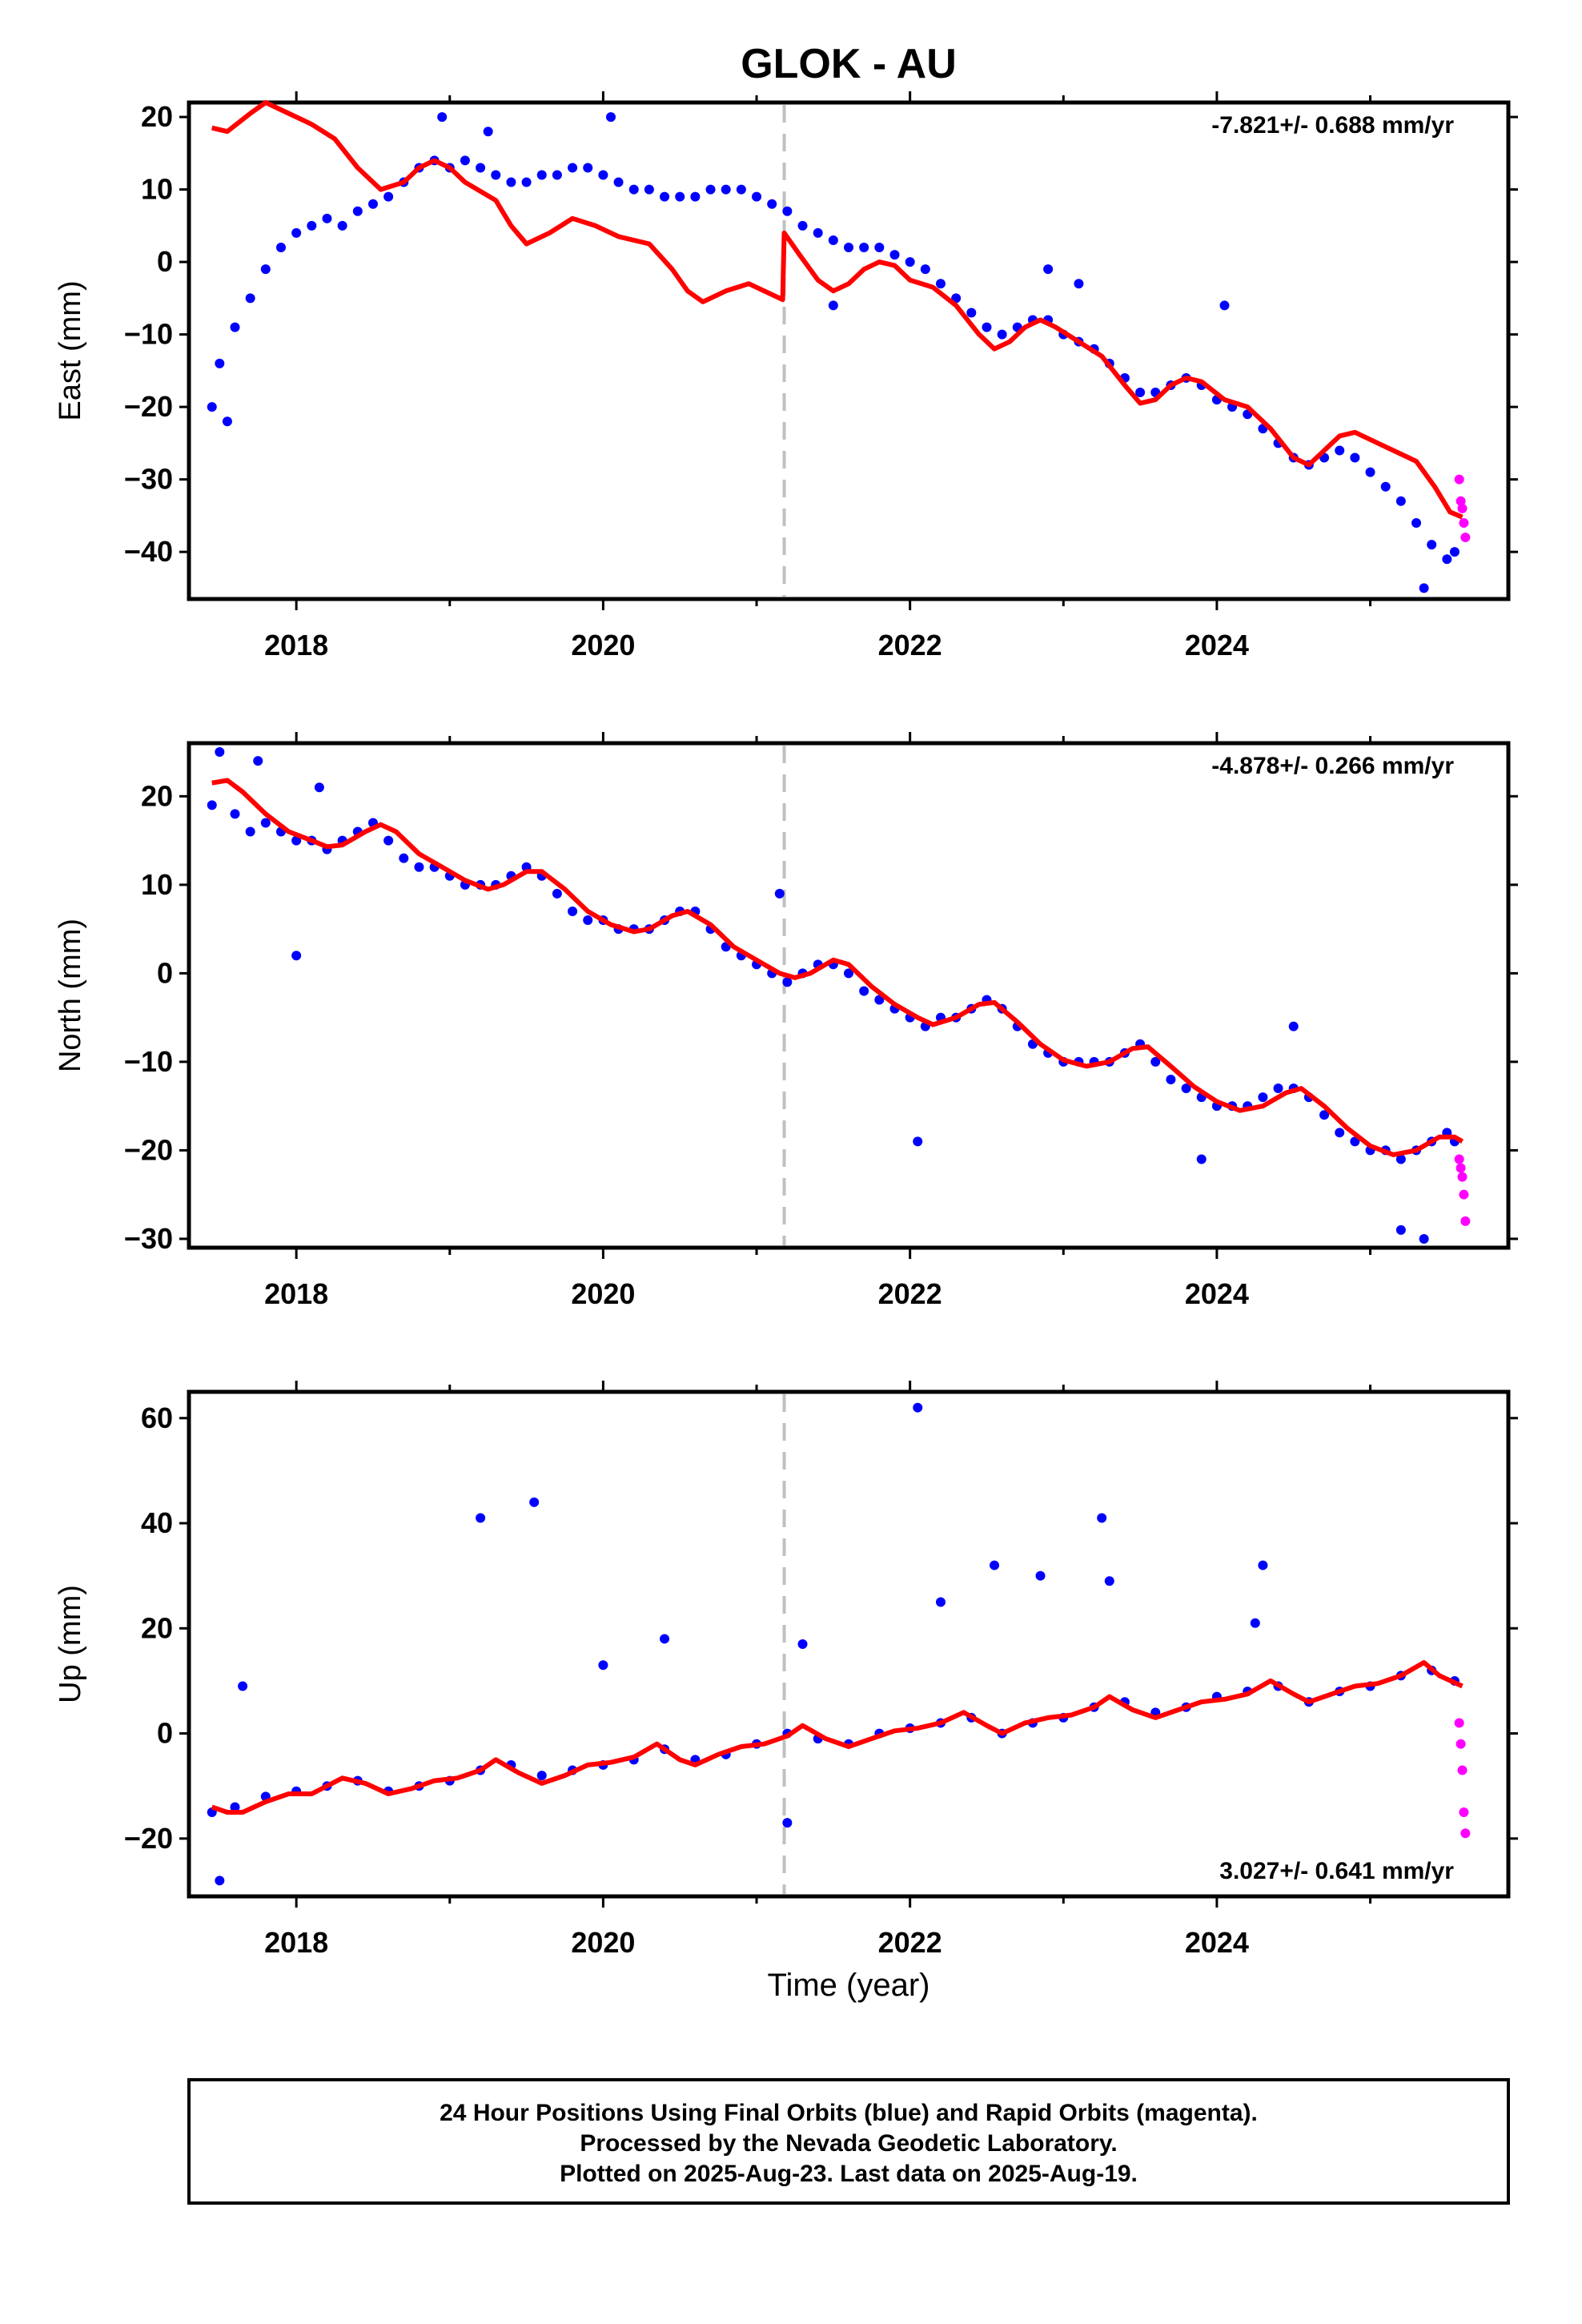  Describe the element at coordinates (148, 1061) in the screenshot. I see `north-y-tick-label: −10` at that location.